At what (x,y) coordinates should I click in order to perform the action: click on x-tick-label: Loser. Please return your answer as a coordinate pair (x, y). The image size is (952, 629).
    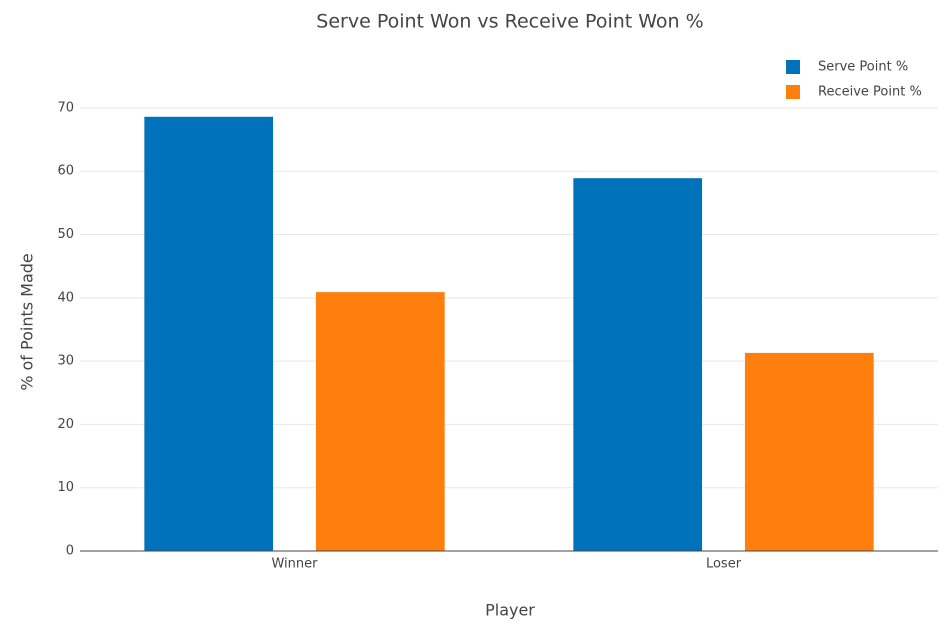
    Looking at the image, I should click on (724, 564).